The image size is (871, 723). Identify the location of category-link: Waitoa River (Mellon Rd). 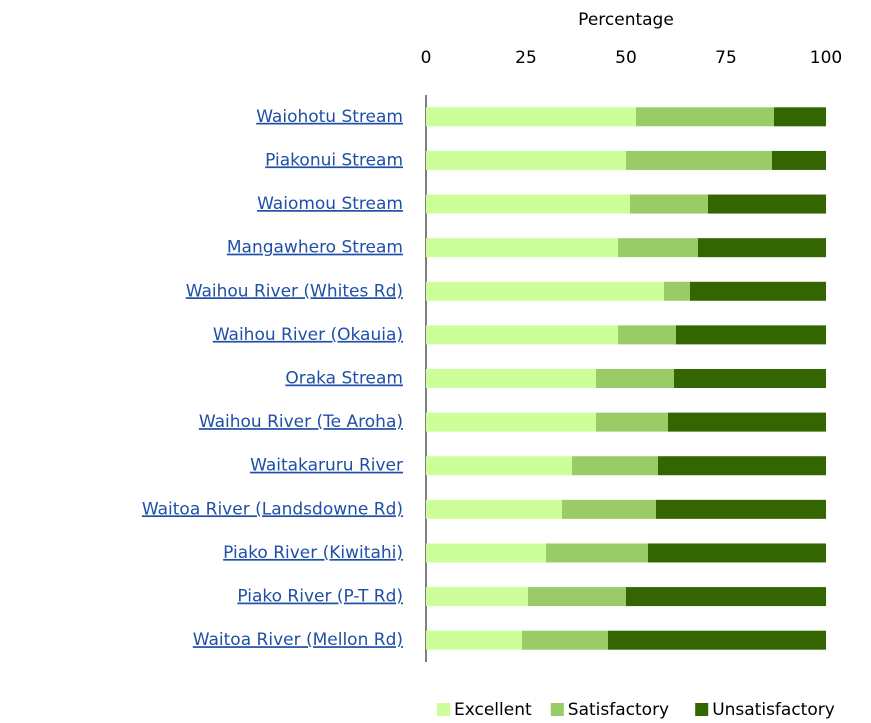
(298, 640).